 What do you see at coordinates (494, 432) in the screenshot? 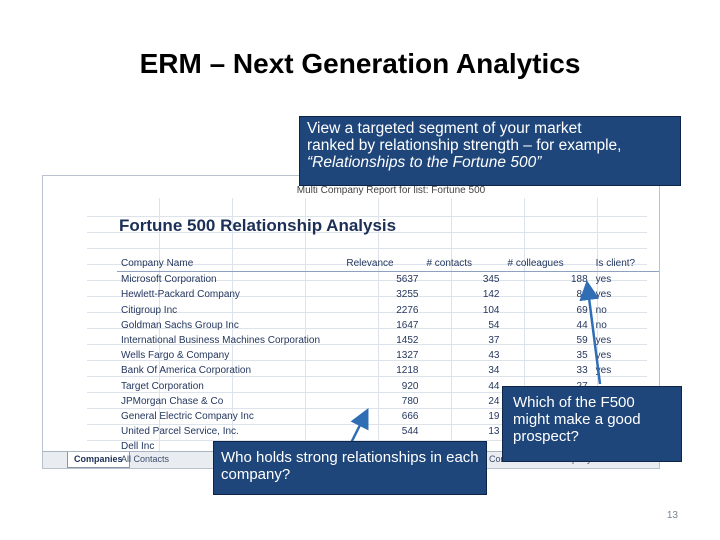
I see `value-cell: 13` at bounding box center [494, 432].